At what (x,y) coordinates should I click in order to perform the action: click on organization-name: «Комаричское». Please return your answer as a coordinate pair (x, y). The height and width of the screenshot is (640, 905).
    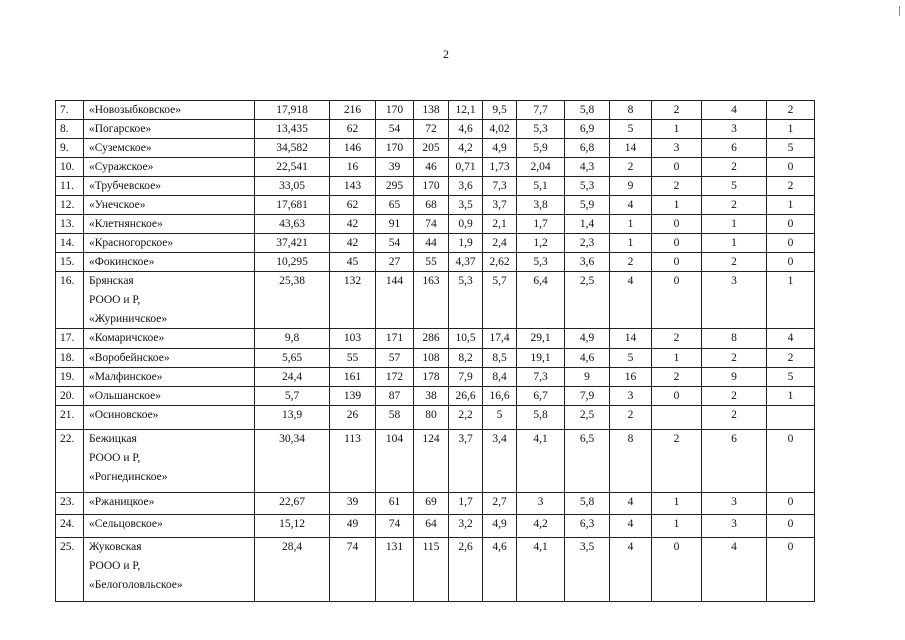
    Looking at the image, I should click on (169, 338).